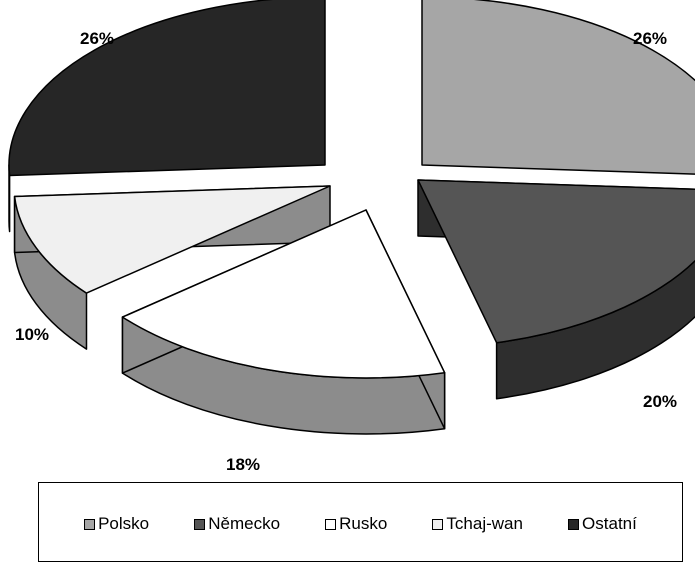 The image size is (695, 566). I want to click on legend-label: Polsko, so click(124, 523).